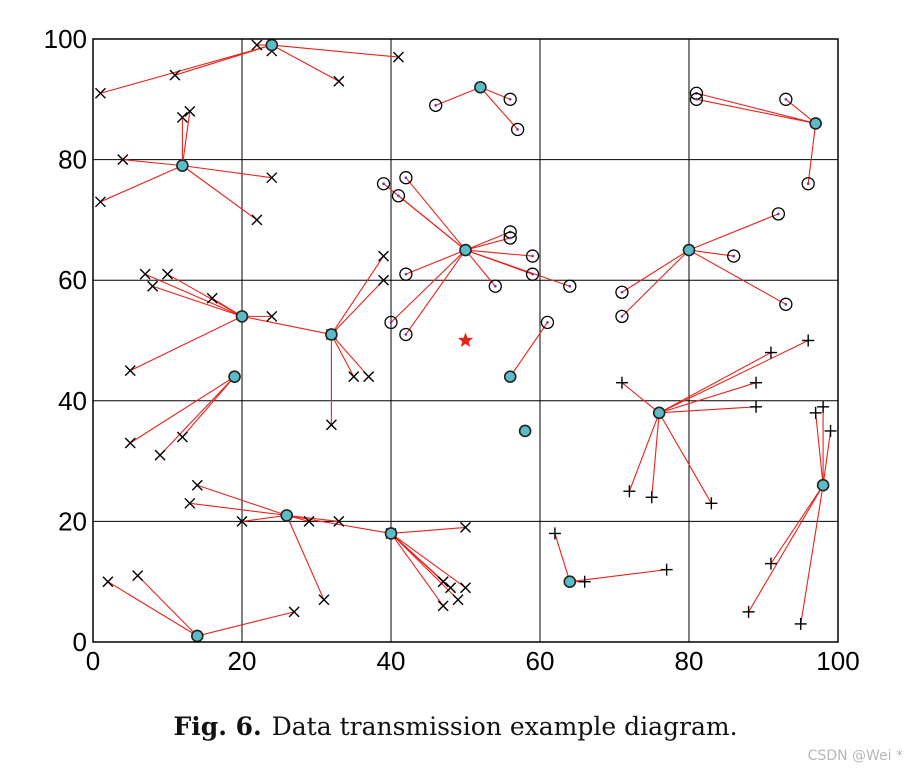 This screenshot has height=775, width=911. I want to click on x-tick-label: 0, so click(93, 661).